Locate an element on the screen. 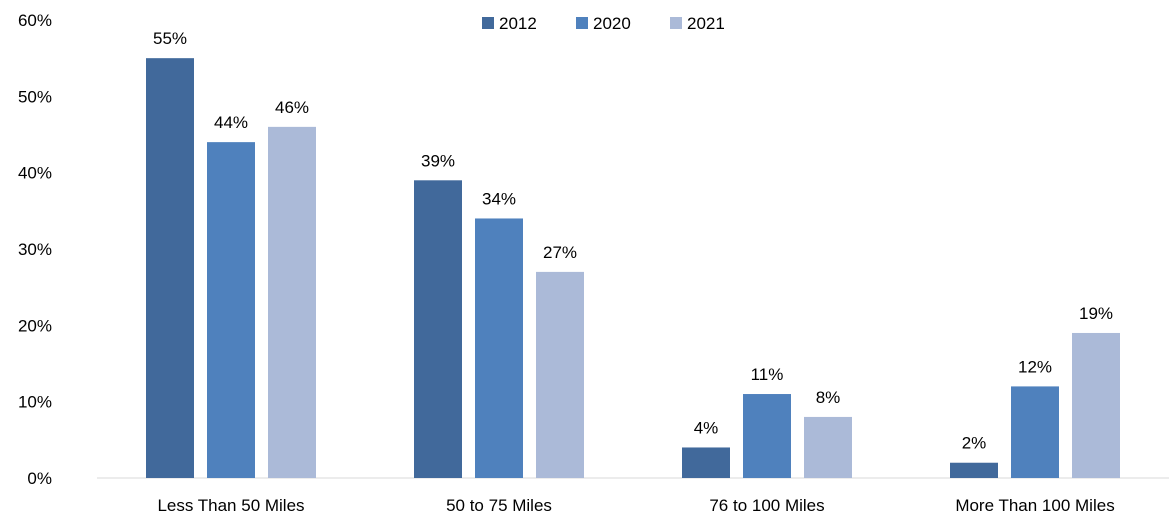  data-label: 44% is located at coordinates (231, 122).